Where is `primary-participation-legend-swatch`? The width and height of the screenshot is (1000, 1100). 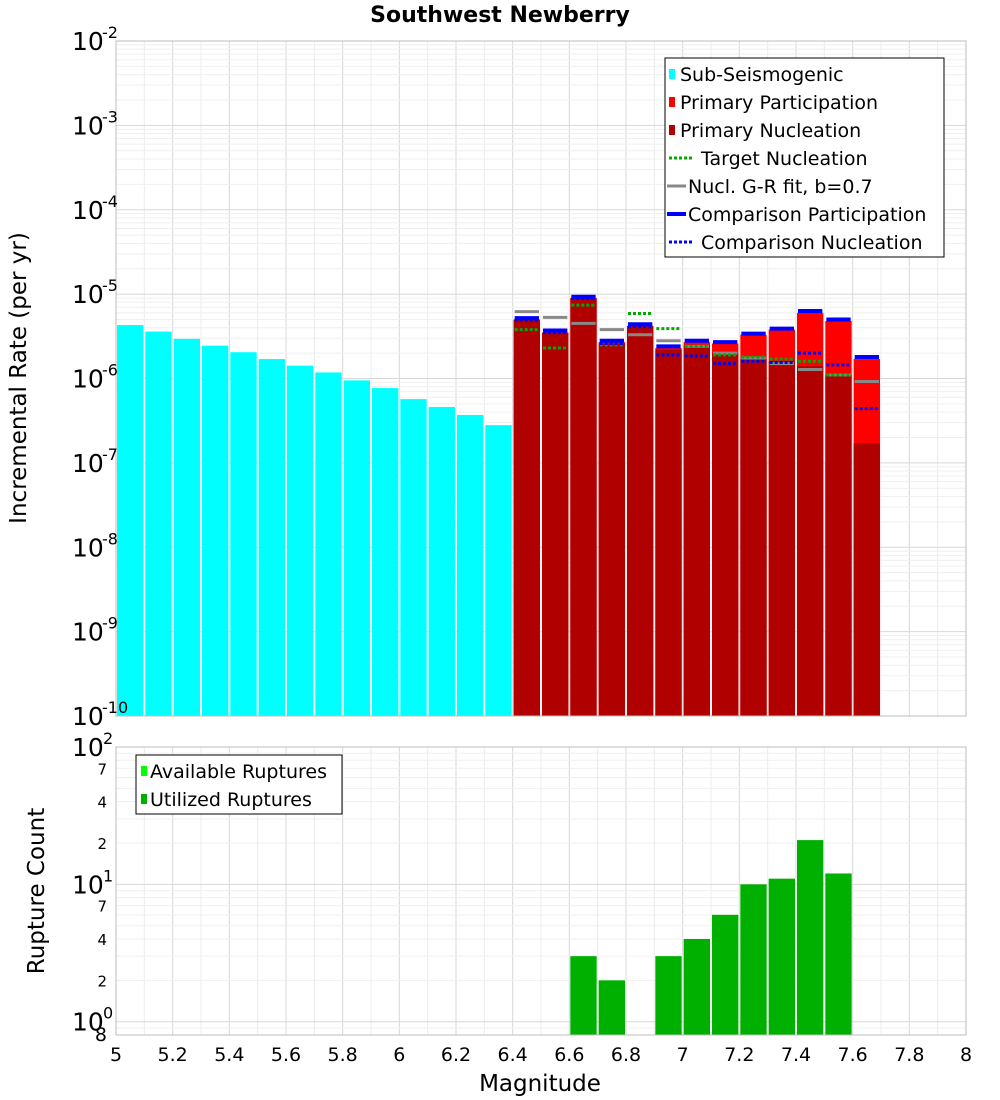 primary-participation-legend-swatch is located at coordinates (672, 102).